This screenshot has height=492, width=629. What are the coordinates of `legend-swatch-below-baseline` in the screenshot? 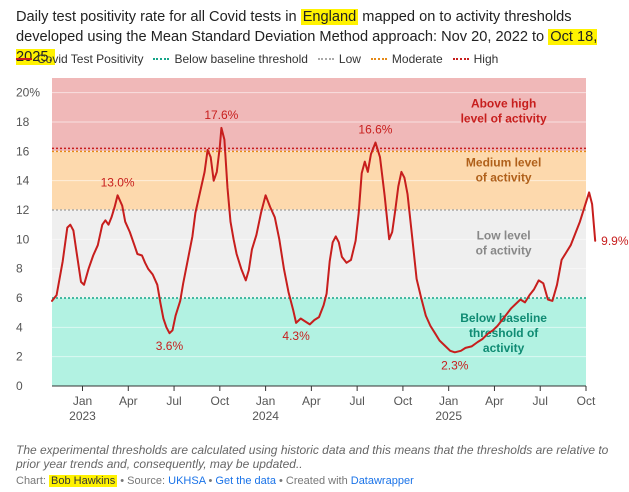 It's located at (161, 59).